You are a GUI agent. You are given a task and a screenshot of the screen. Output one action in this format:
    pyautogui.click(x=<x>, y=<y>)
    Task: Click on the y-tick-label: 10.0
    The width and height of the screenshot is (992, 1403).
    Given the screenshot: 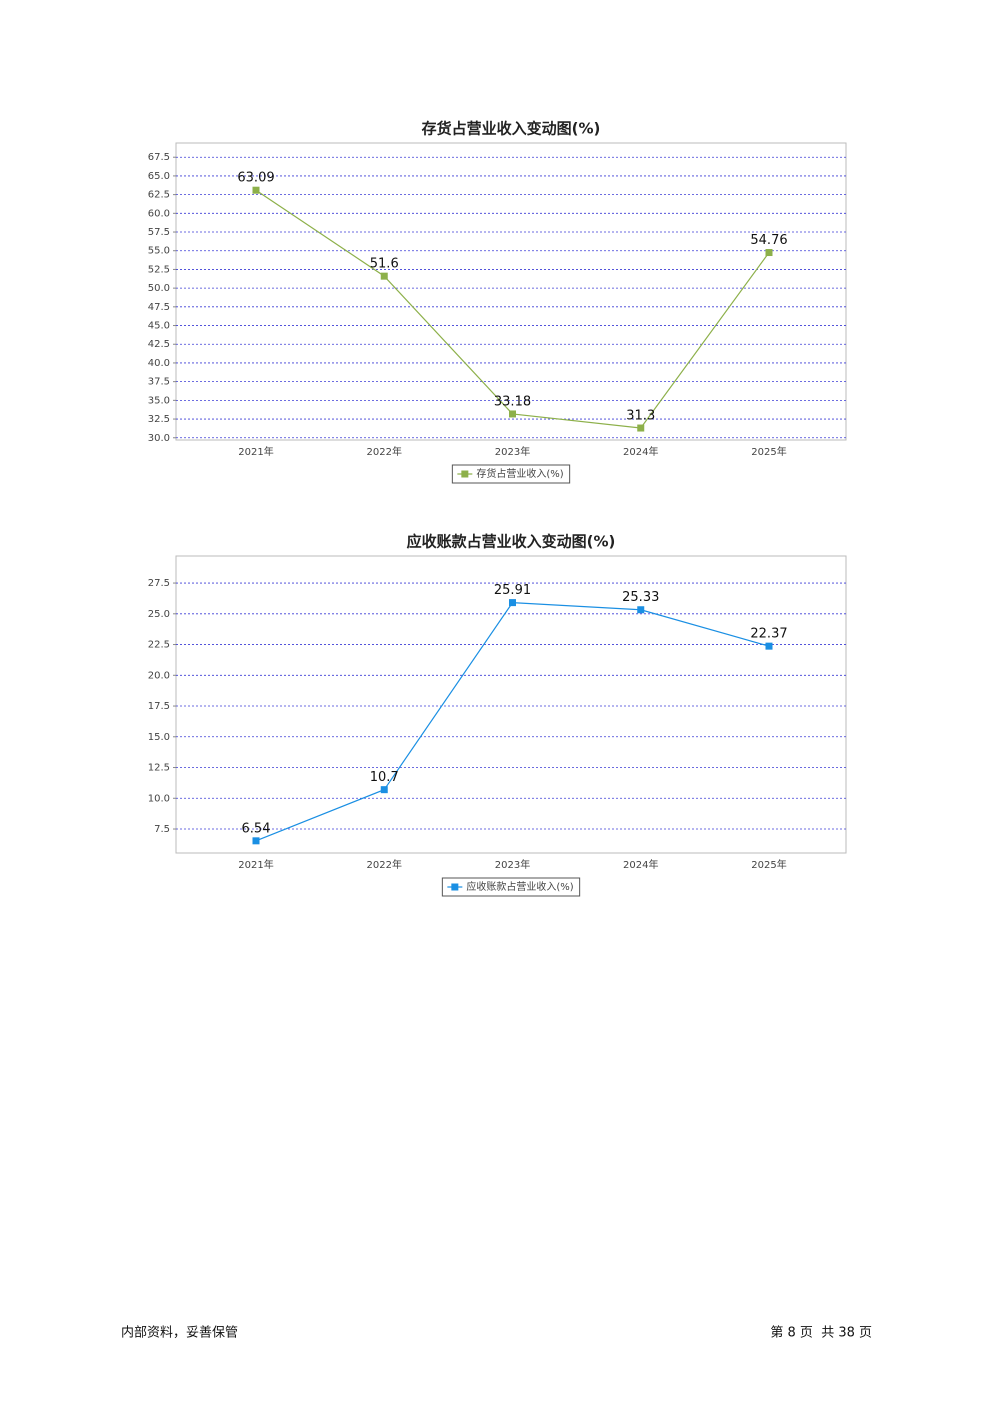 What is the action you would take?
    pyautogui.click(x=159, y=798)
    